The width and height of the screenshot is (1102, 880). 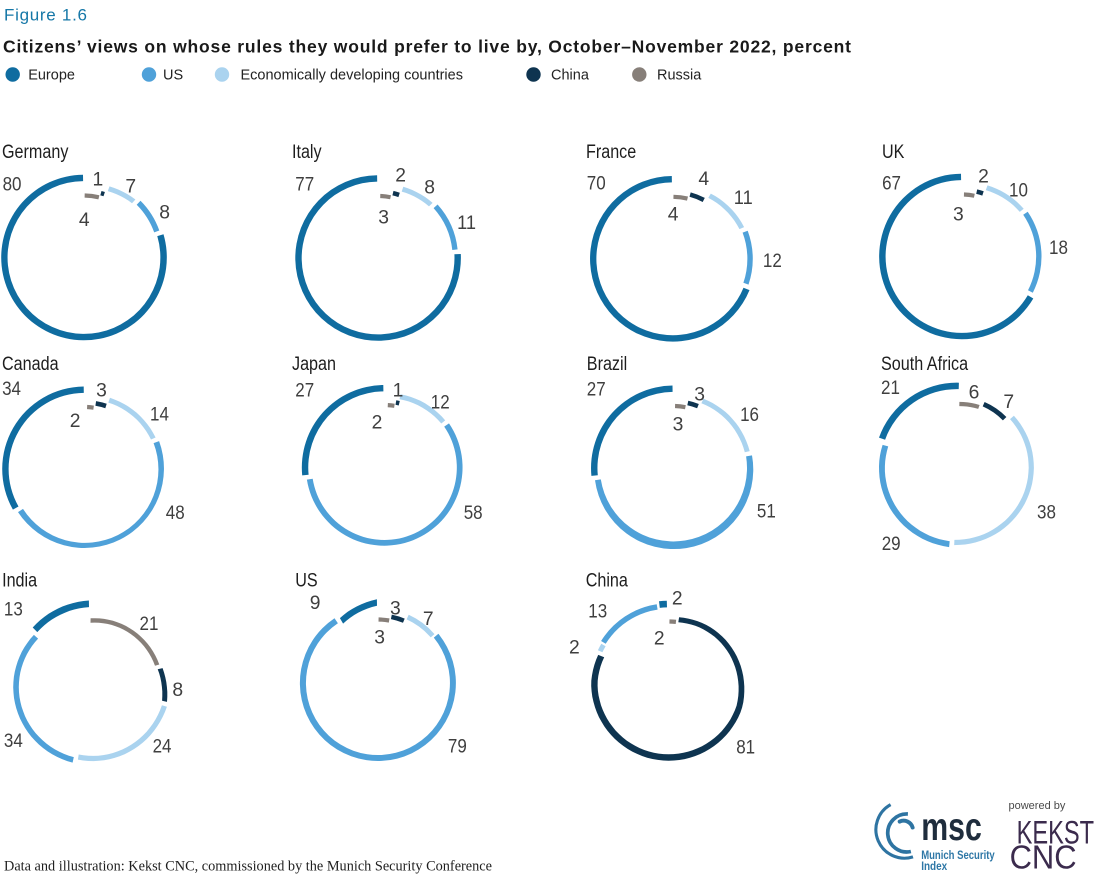 What do you see at coordinates (596, 184) in the screenshot?
I see `svg-text: 70` at bounding box center [596, 184].